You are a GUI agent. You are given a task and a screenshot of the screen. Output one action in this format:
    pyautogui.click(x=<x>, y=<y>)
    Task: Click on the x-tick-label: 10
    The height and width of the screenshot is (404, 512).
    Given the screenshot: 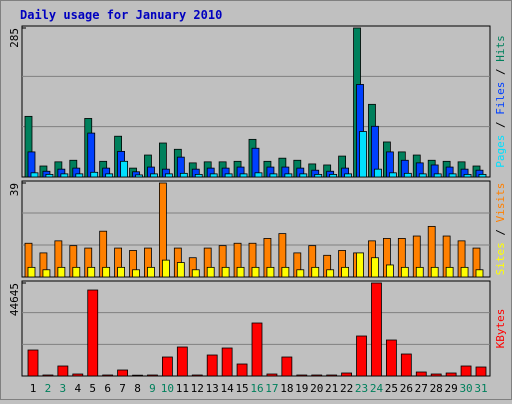 What is the action you would take?
    pyautogui.click(x=167, y=388)
    